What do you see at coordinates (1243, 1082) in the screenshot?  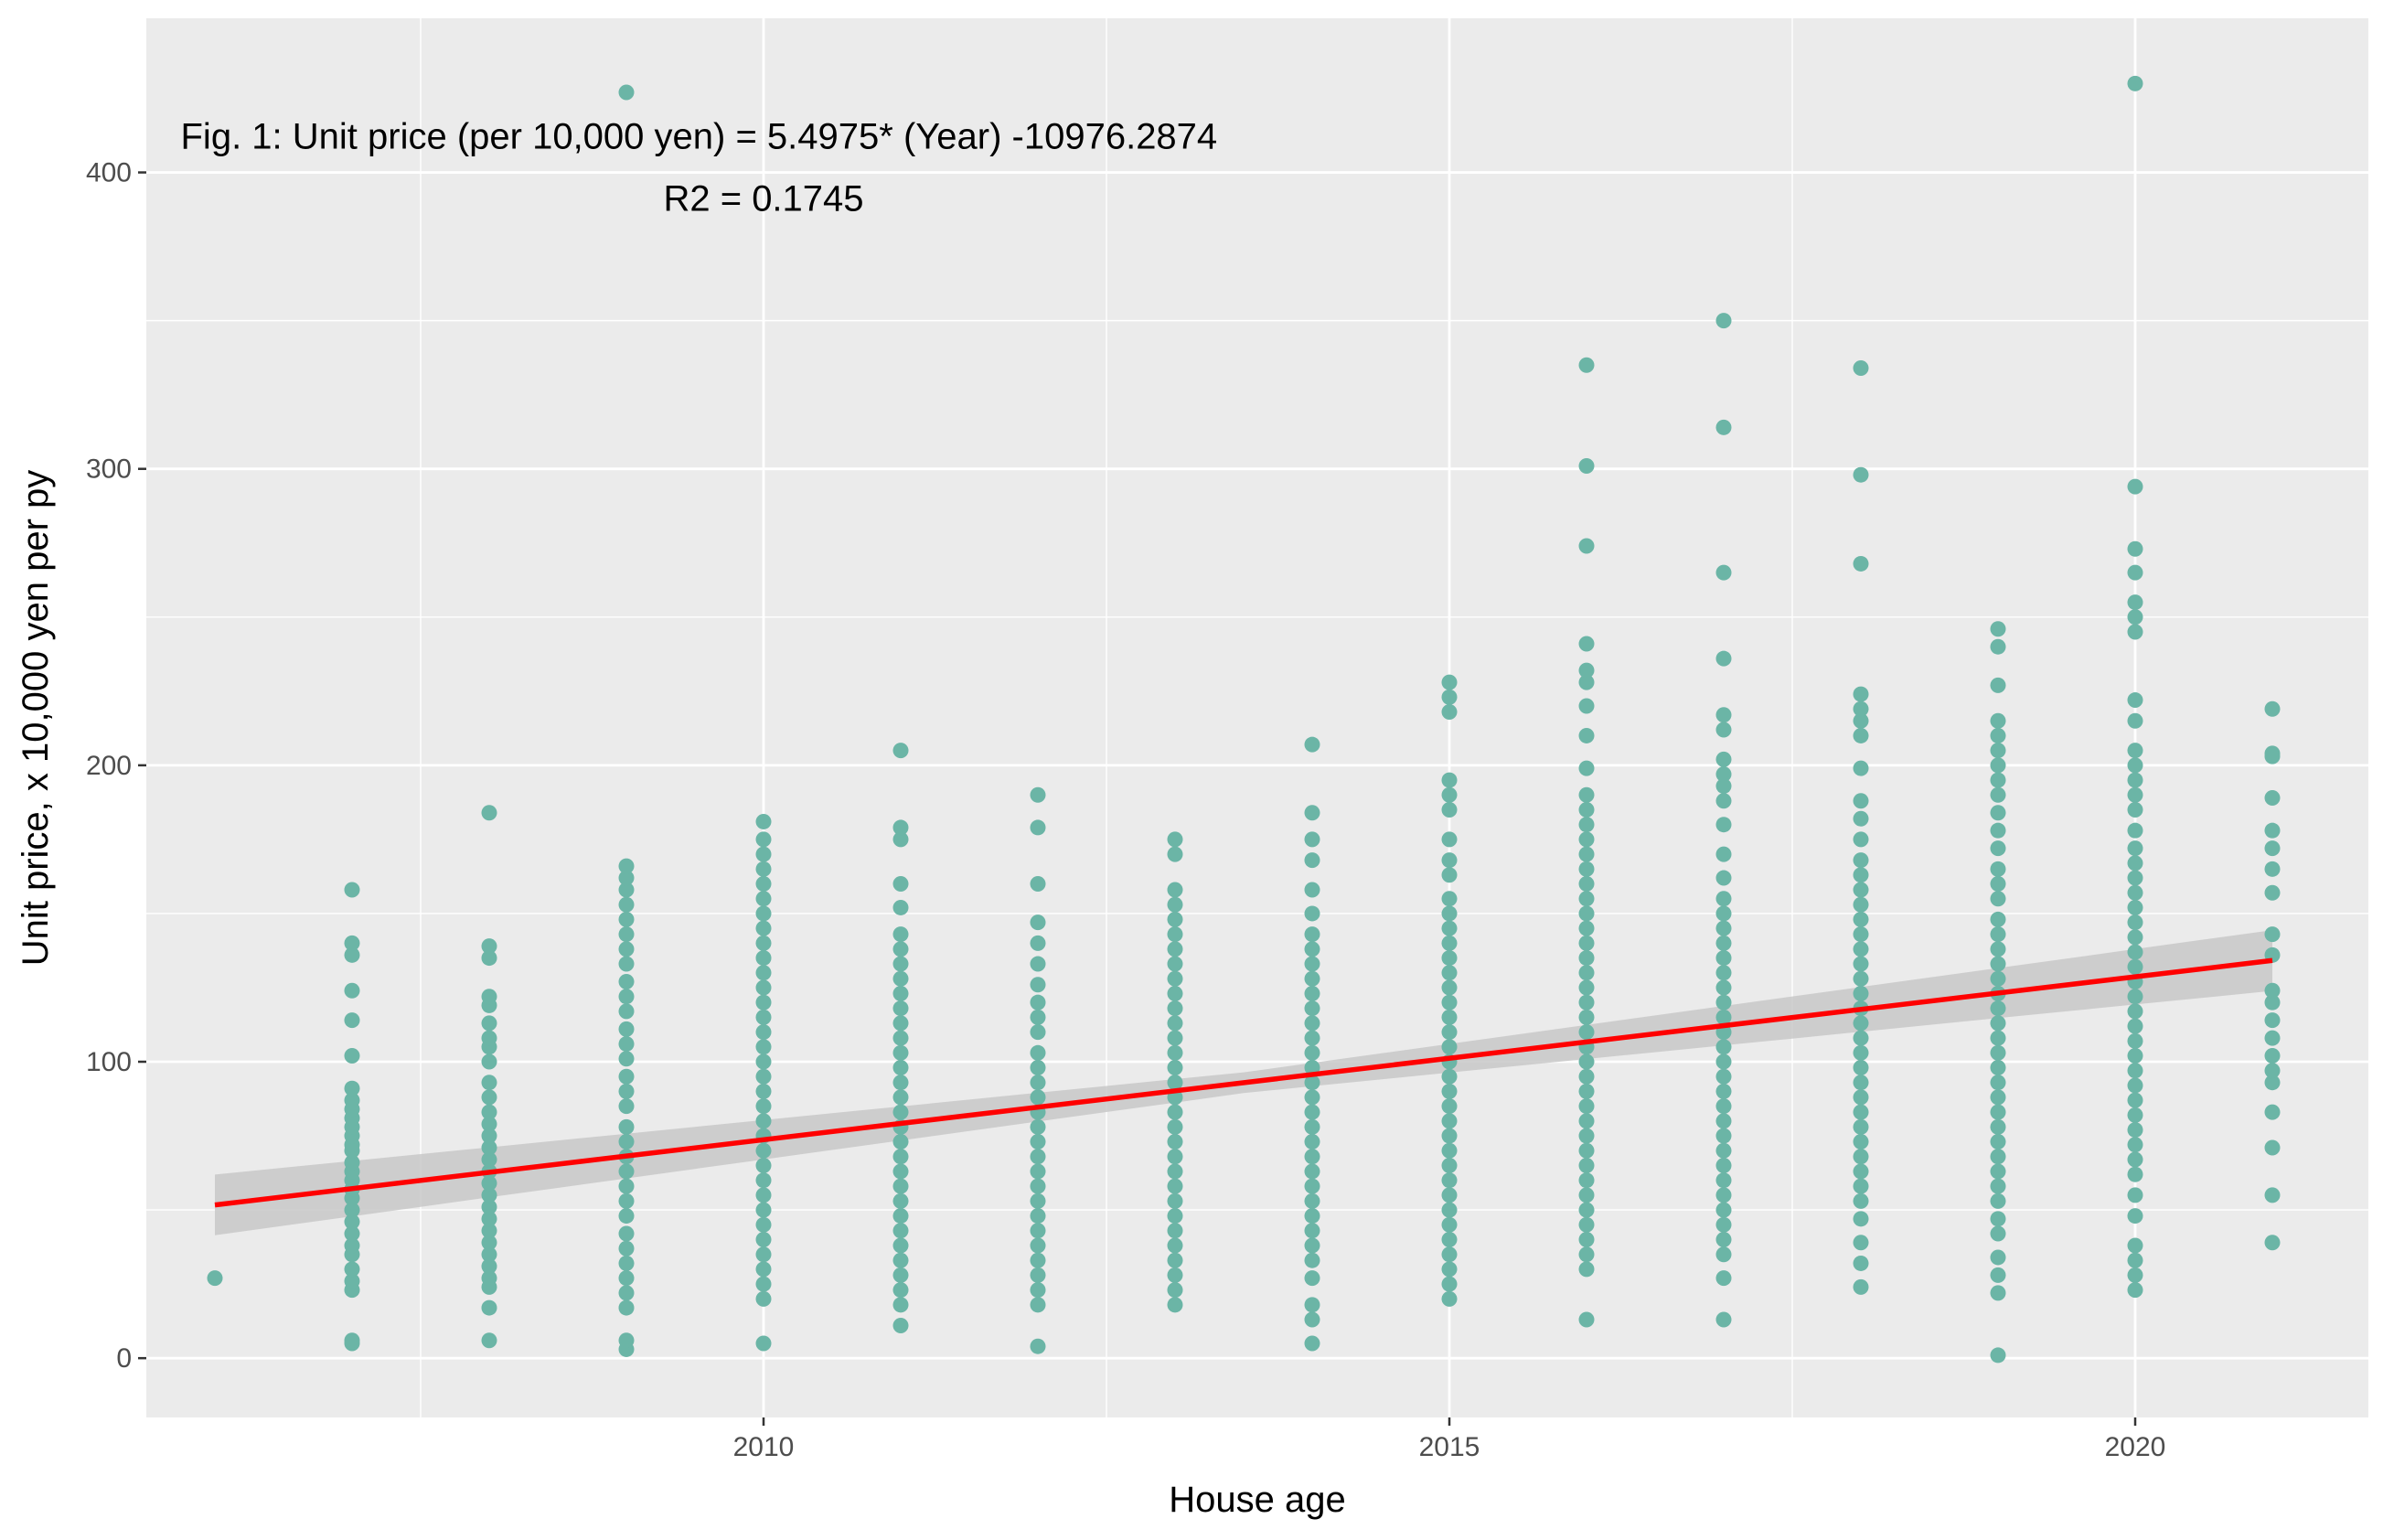 I see `regression-line` at bounding box center [1243, 1082].